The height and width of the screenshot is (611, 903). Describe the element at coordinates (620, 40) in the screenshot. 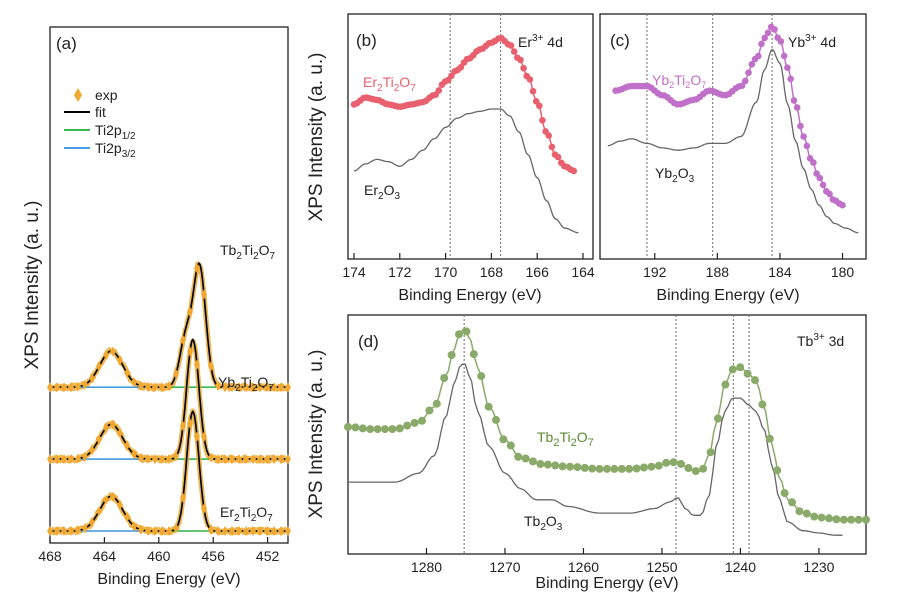

I see `panel-c-label: (c)` at that location.